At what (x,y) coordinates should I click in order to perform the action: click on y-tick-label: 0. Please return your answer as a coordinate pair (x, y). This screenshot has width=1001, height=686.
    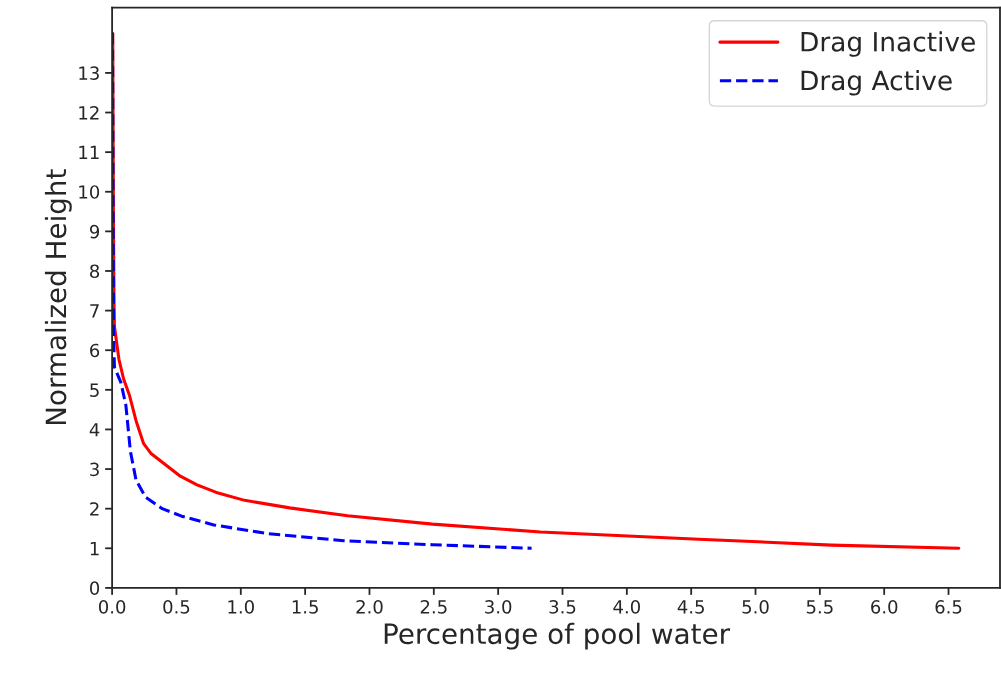
    Looking at the image, I should click on (95, 588).